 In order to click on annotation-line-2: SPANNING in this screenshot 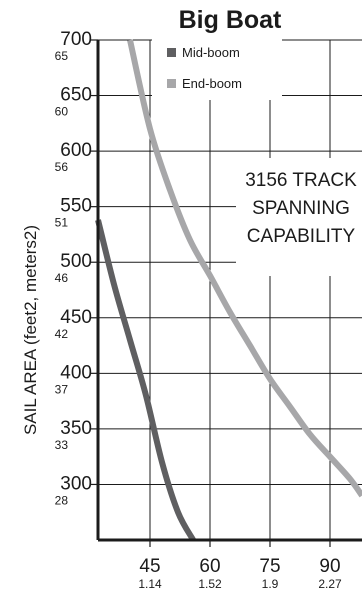, I will do `click(301, 208)`.